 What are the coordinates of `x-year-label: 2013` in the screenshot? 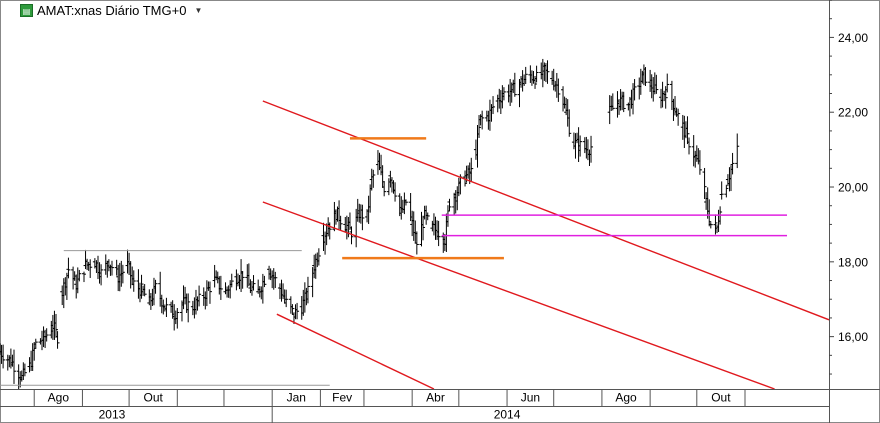 It's located at (112, 415).